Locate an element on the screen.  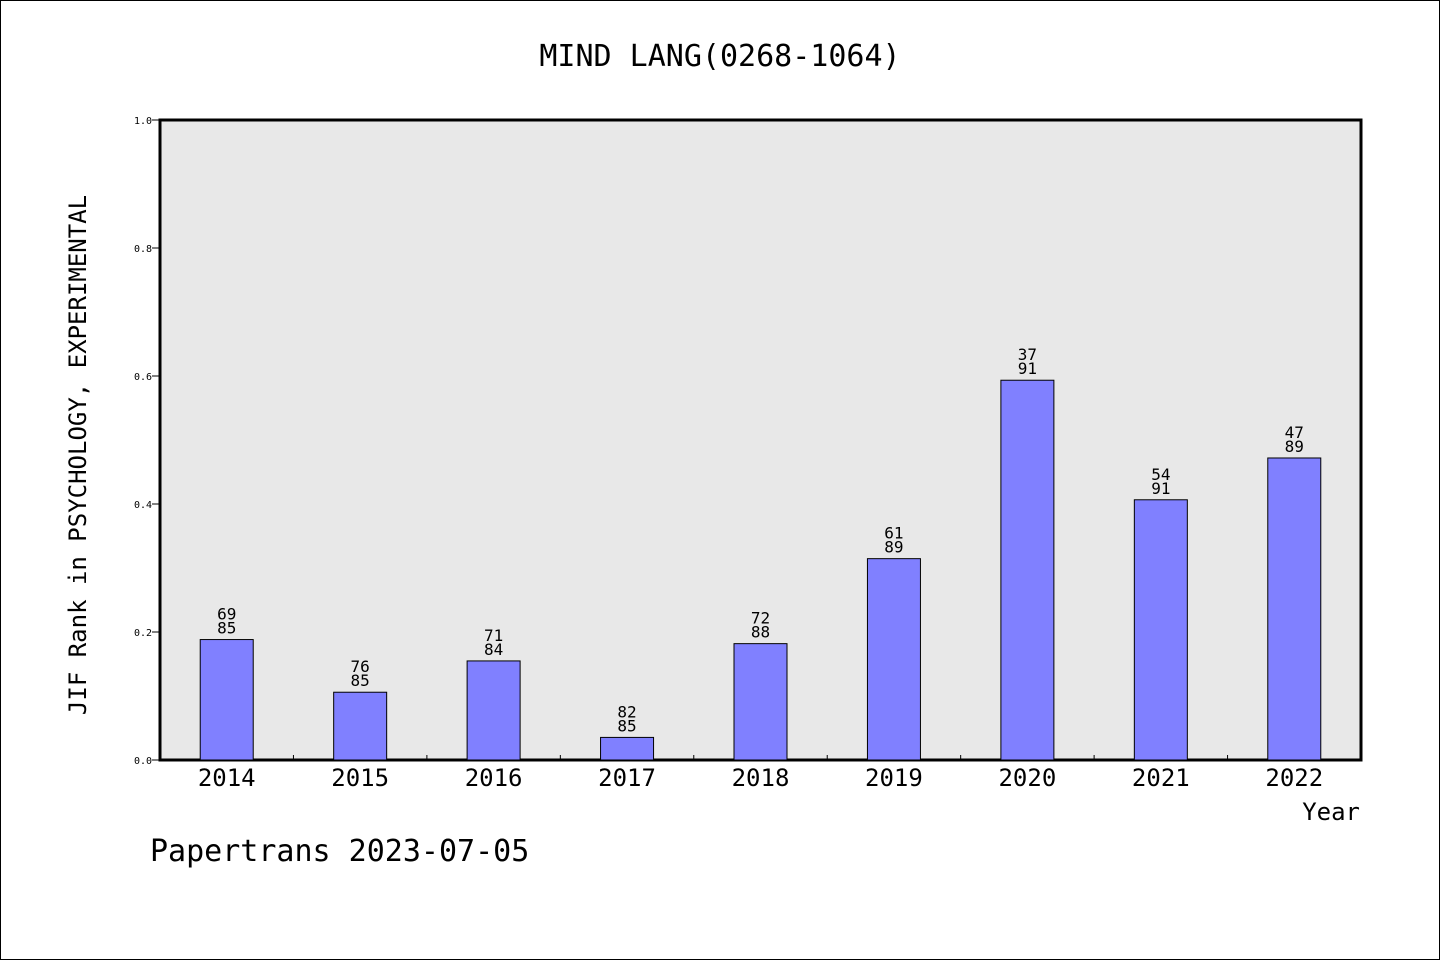
x-tick-label: 2022 is located at coordinates (1294, 778).